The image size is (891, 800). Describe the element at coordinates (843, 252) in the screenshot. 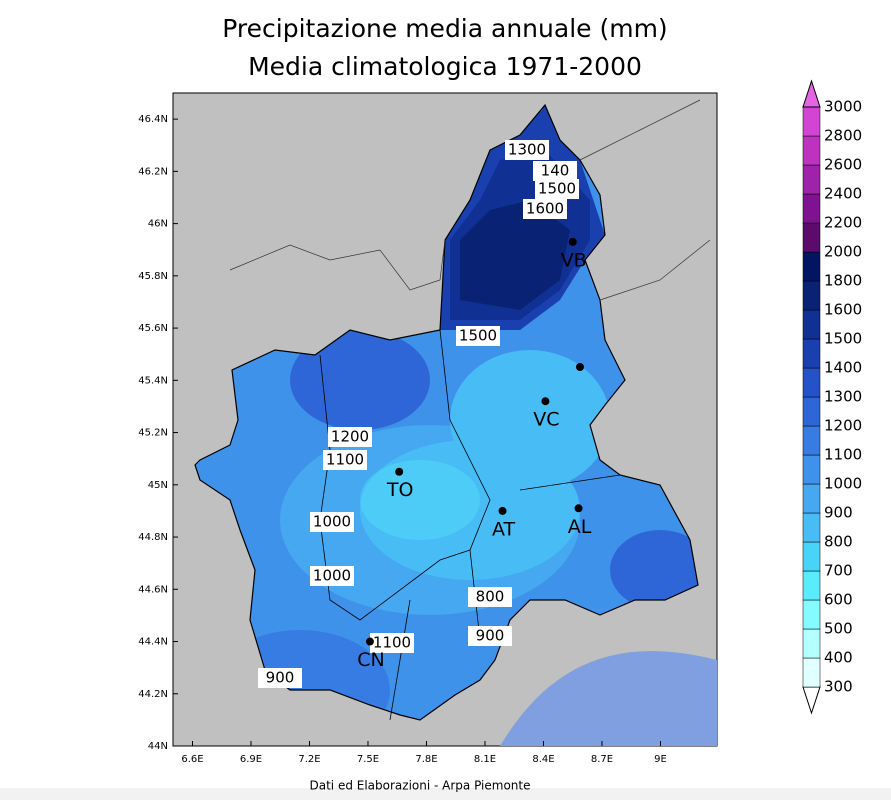

I see `colorbar-label: 2000` at that location.